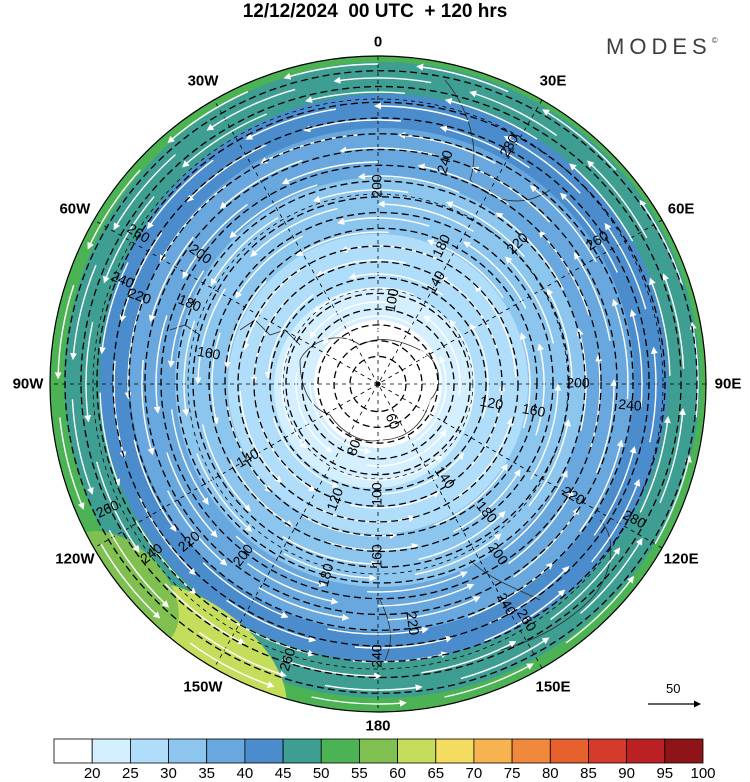  What do you see at coordinates (270, 332) in the screenshot?
I see `coastline` at bounding box center [270, 332].